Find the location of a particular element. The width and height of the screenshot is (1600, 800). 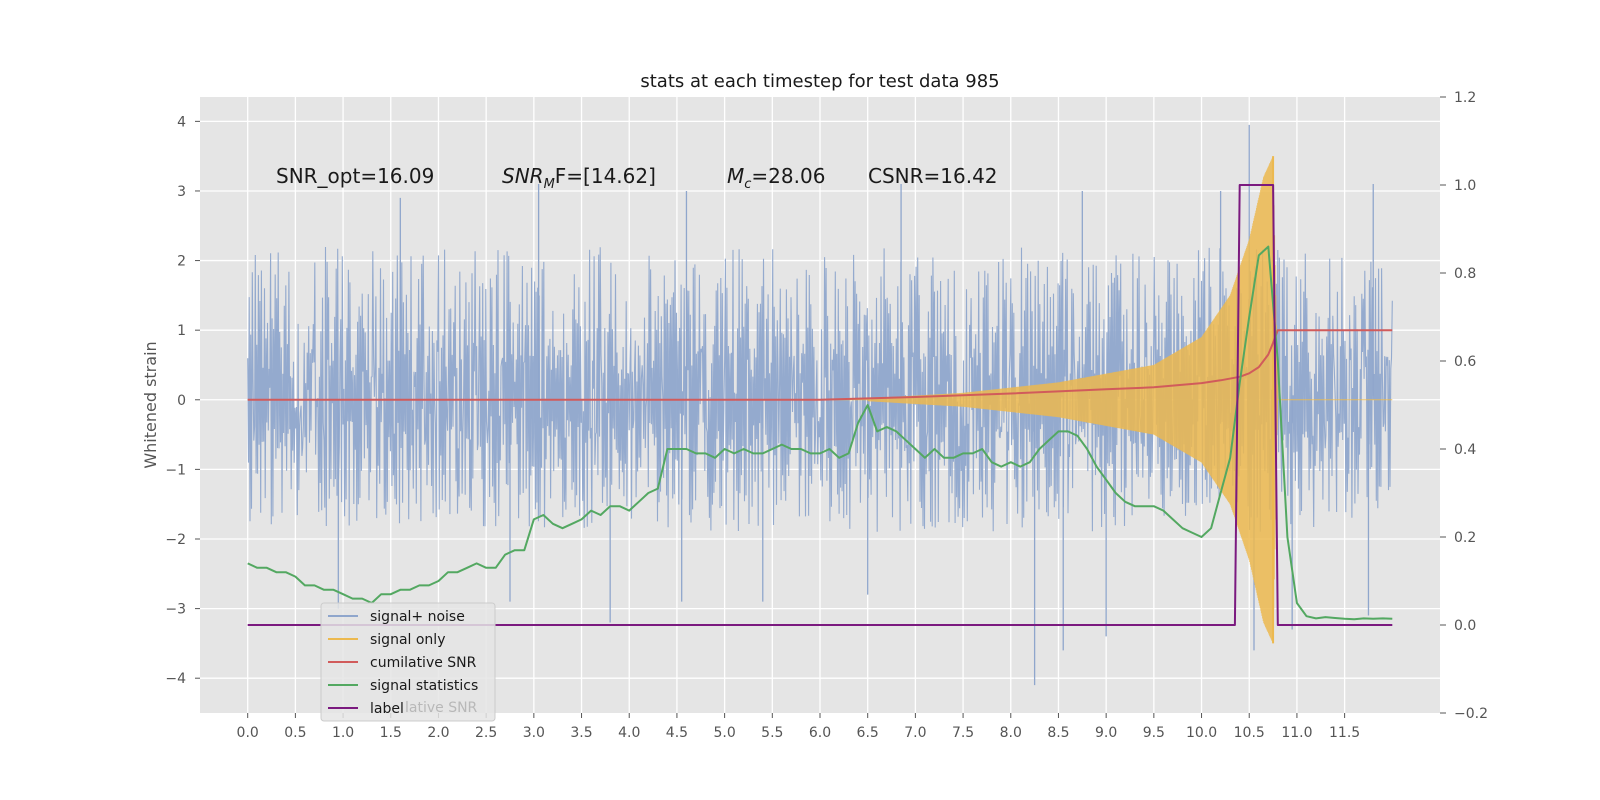

x-tick-label: 3.0 is located at coordinates (534, 733).